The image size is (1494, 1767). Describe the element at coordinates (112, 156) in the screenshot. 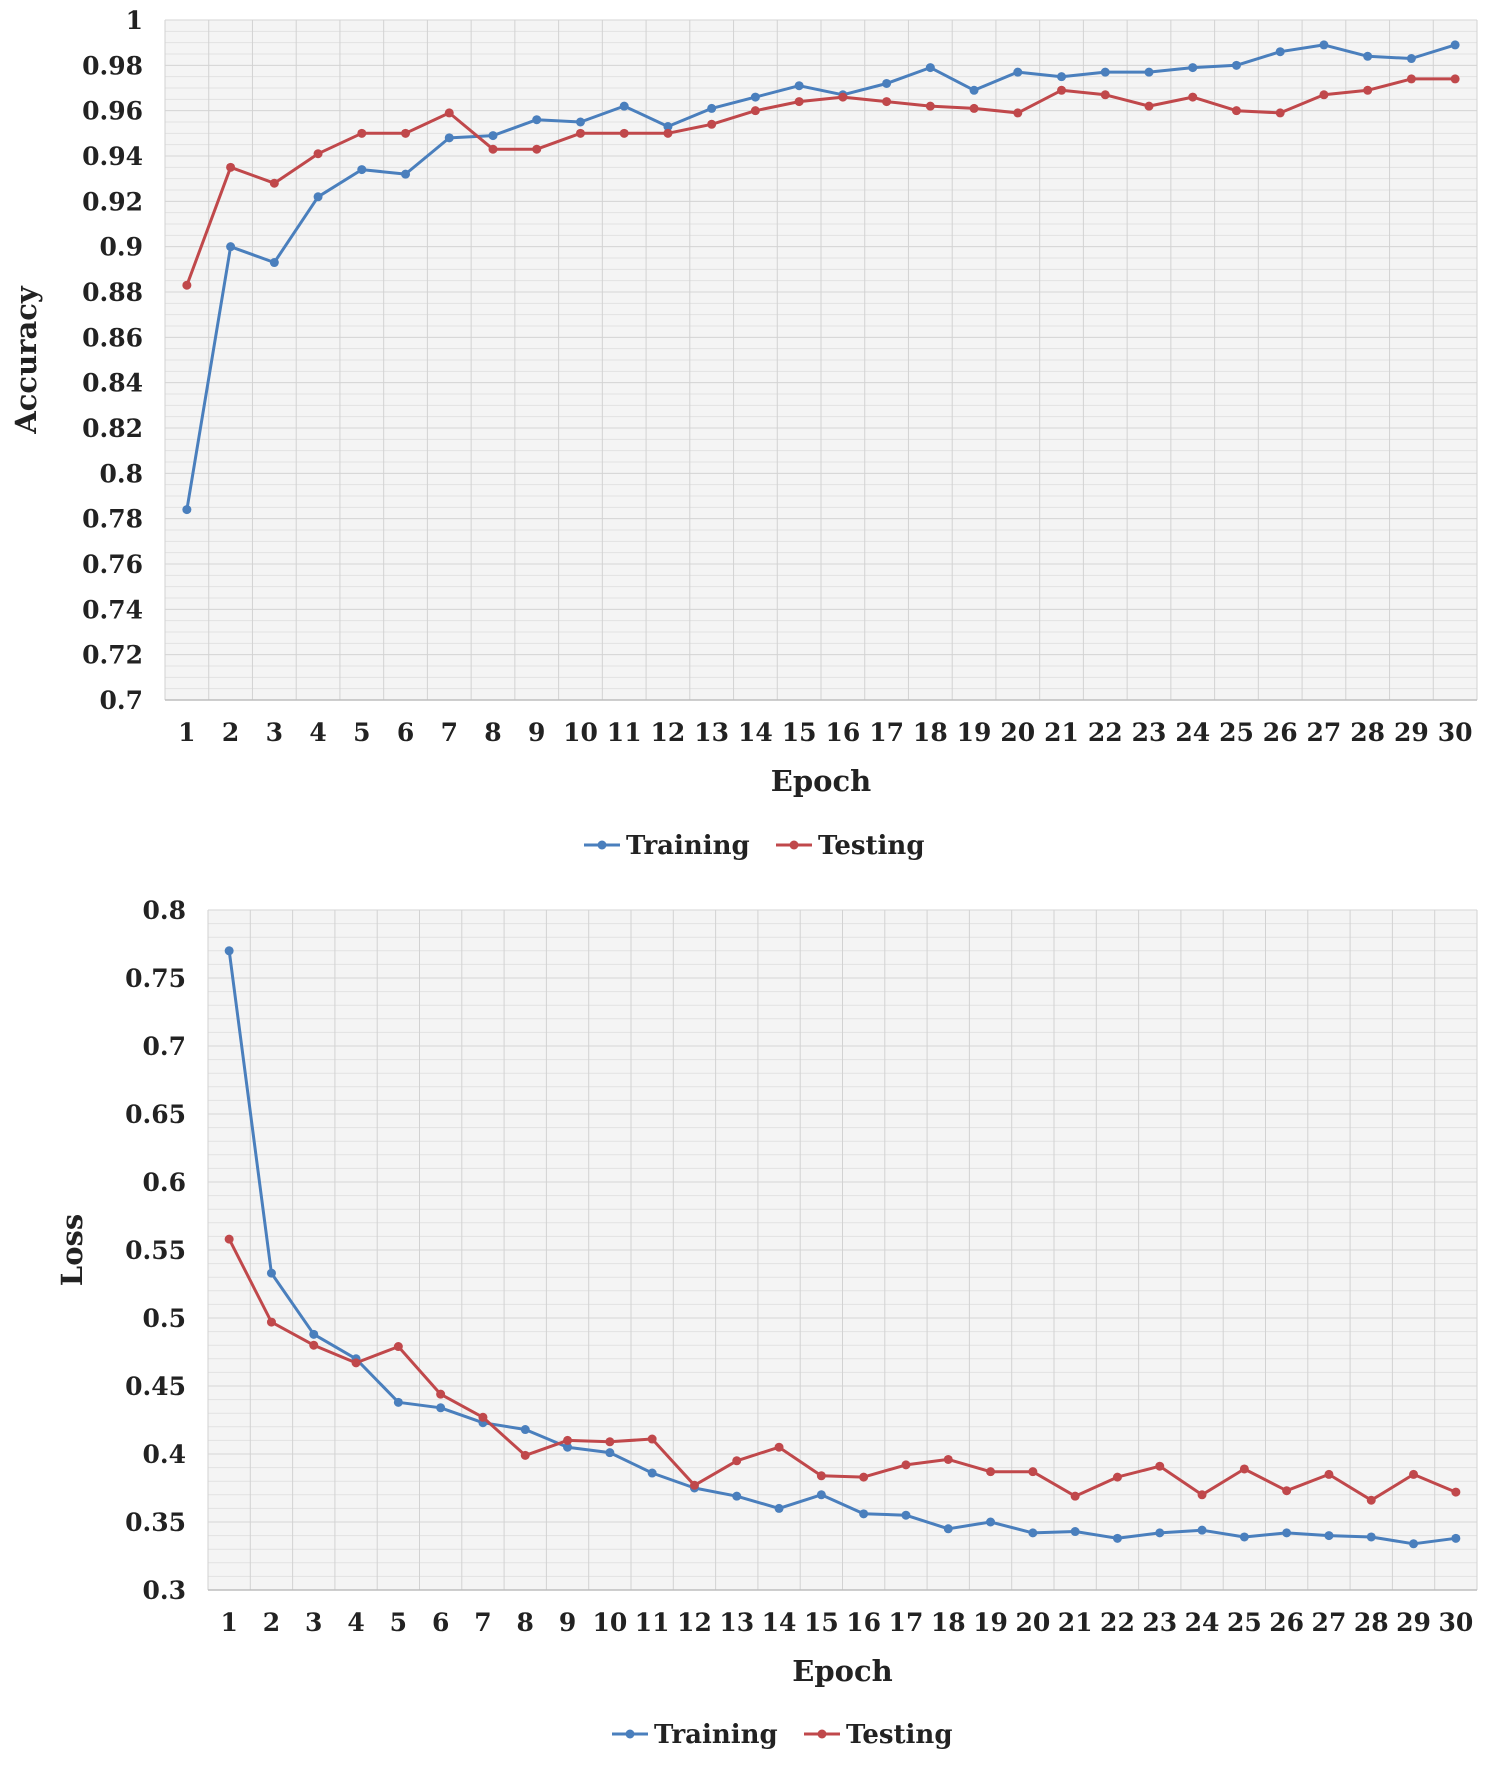

I see `accuracy-ytick-label: 0.94` at that location.